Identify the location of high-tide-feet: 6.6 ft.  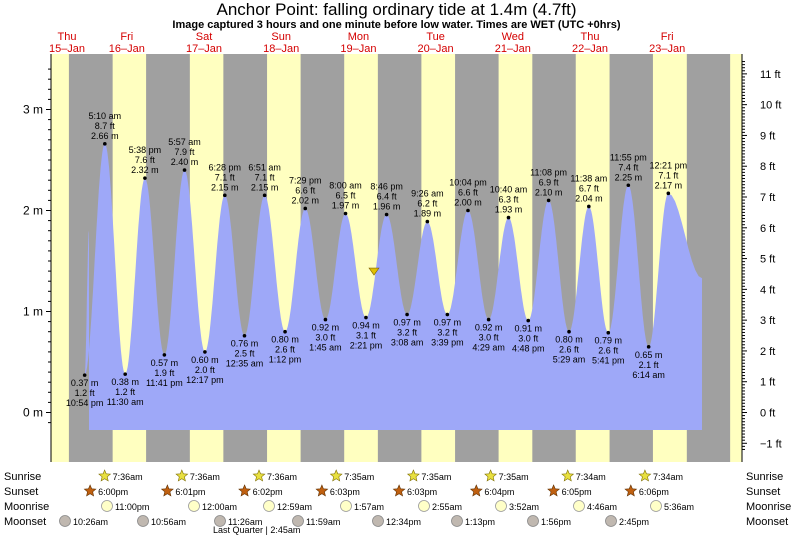
(305, 190).